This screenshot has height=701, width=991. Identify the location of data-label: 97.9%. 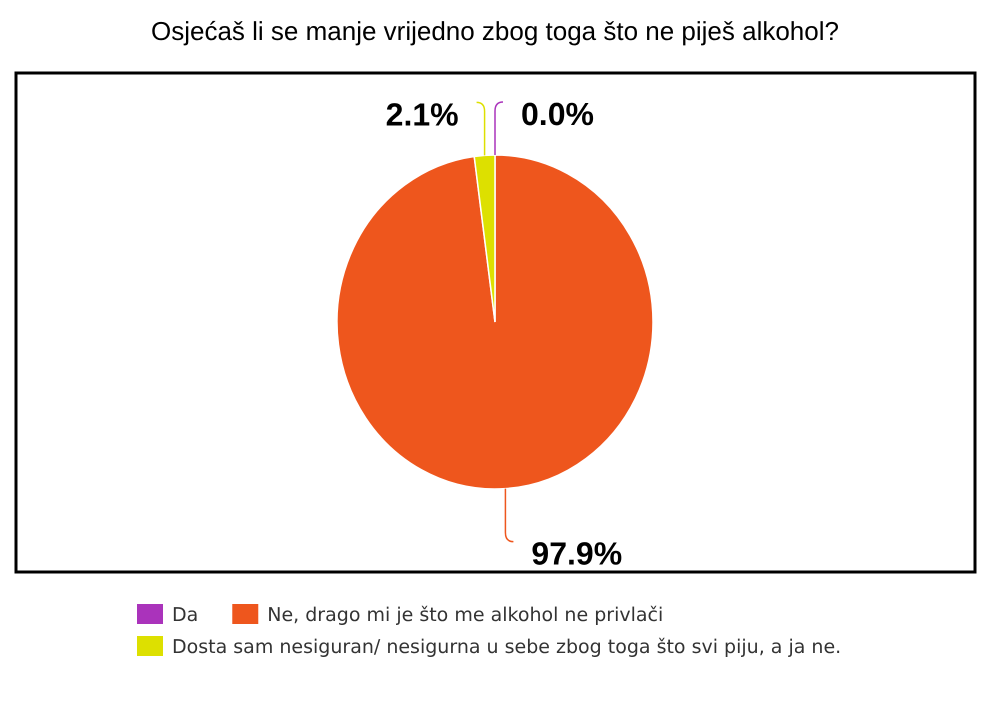
(576, 554).